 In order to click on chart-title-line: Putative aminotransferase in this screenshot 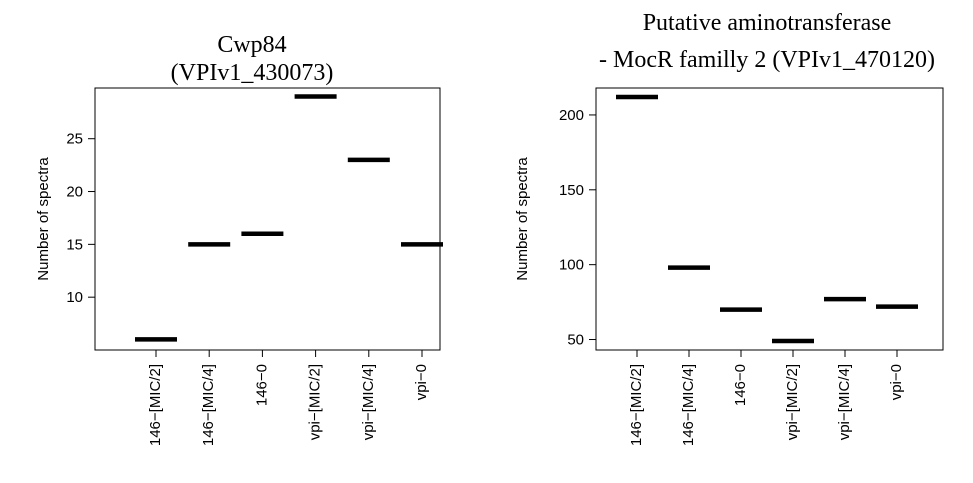, I will do `click(767, 23)`.